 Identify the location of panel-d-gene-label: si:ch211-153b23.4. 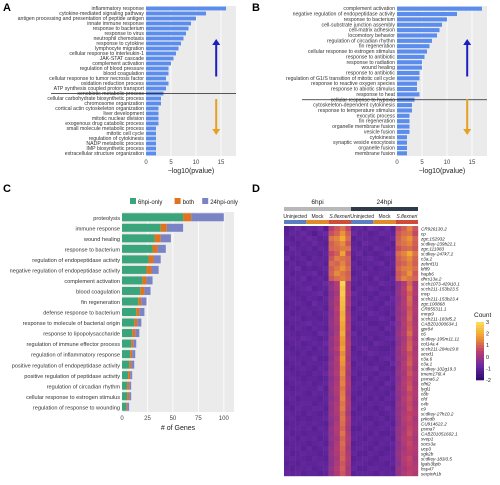
(440, 298).